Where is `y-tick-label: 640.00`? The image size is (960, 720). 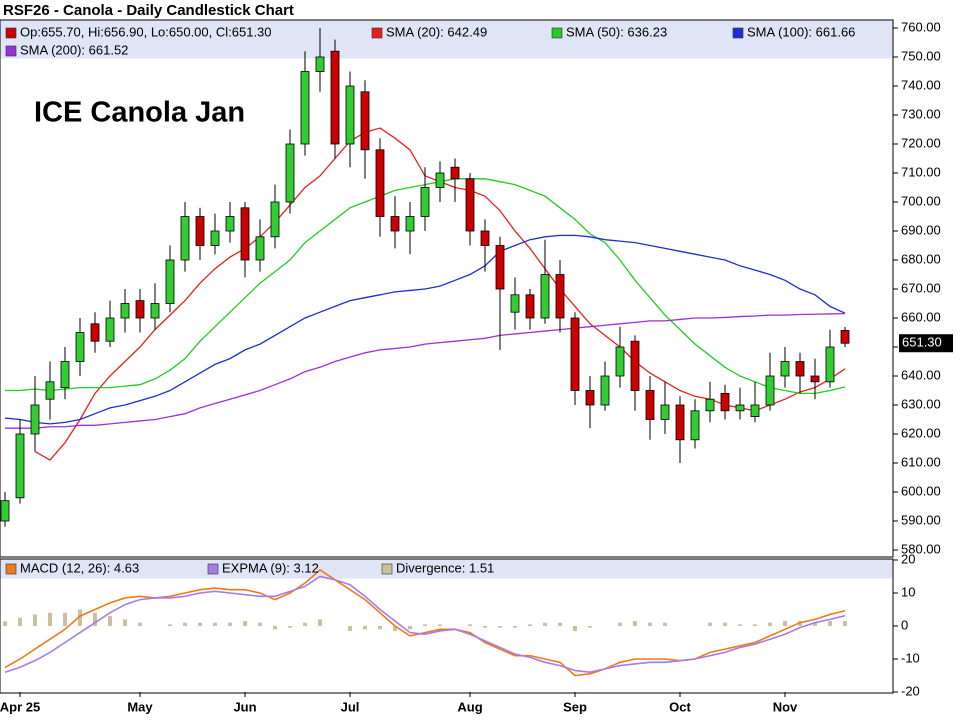 y-tick-label: 640.00 is located at coordinates (921, 374).